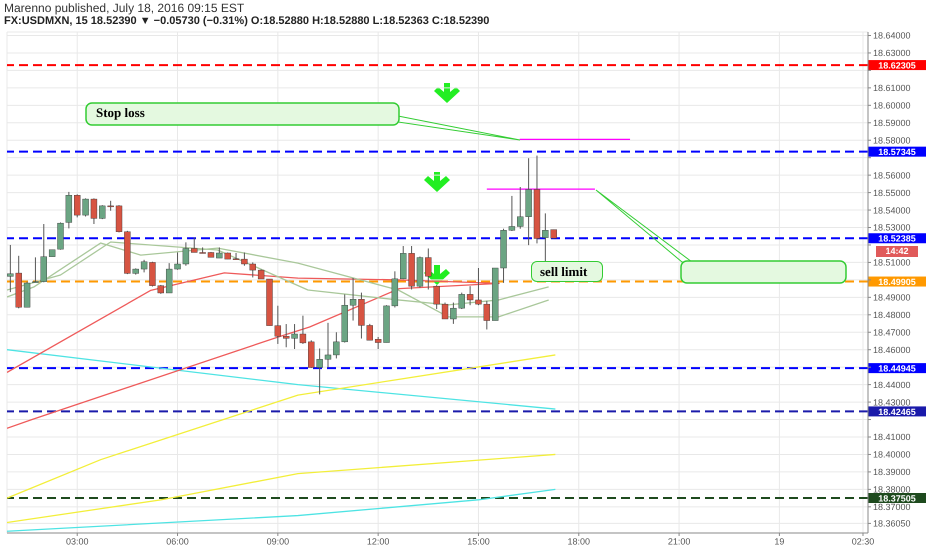  What do you see at coordinates (897, 152) in the screenshot?
I see `ref-line-label: 18.57345` at bounding box center [897, 152].